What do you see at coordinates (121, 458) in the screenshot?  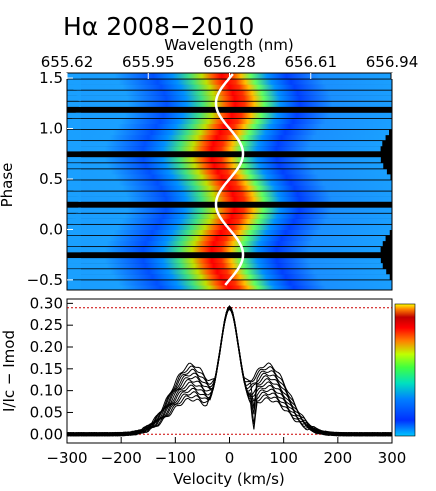 I see `velocity-tick-label: −200` at bounding box center [121, 458].